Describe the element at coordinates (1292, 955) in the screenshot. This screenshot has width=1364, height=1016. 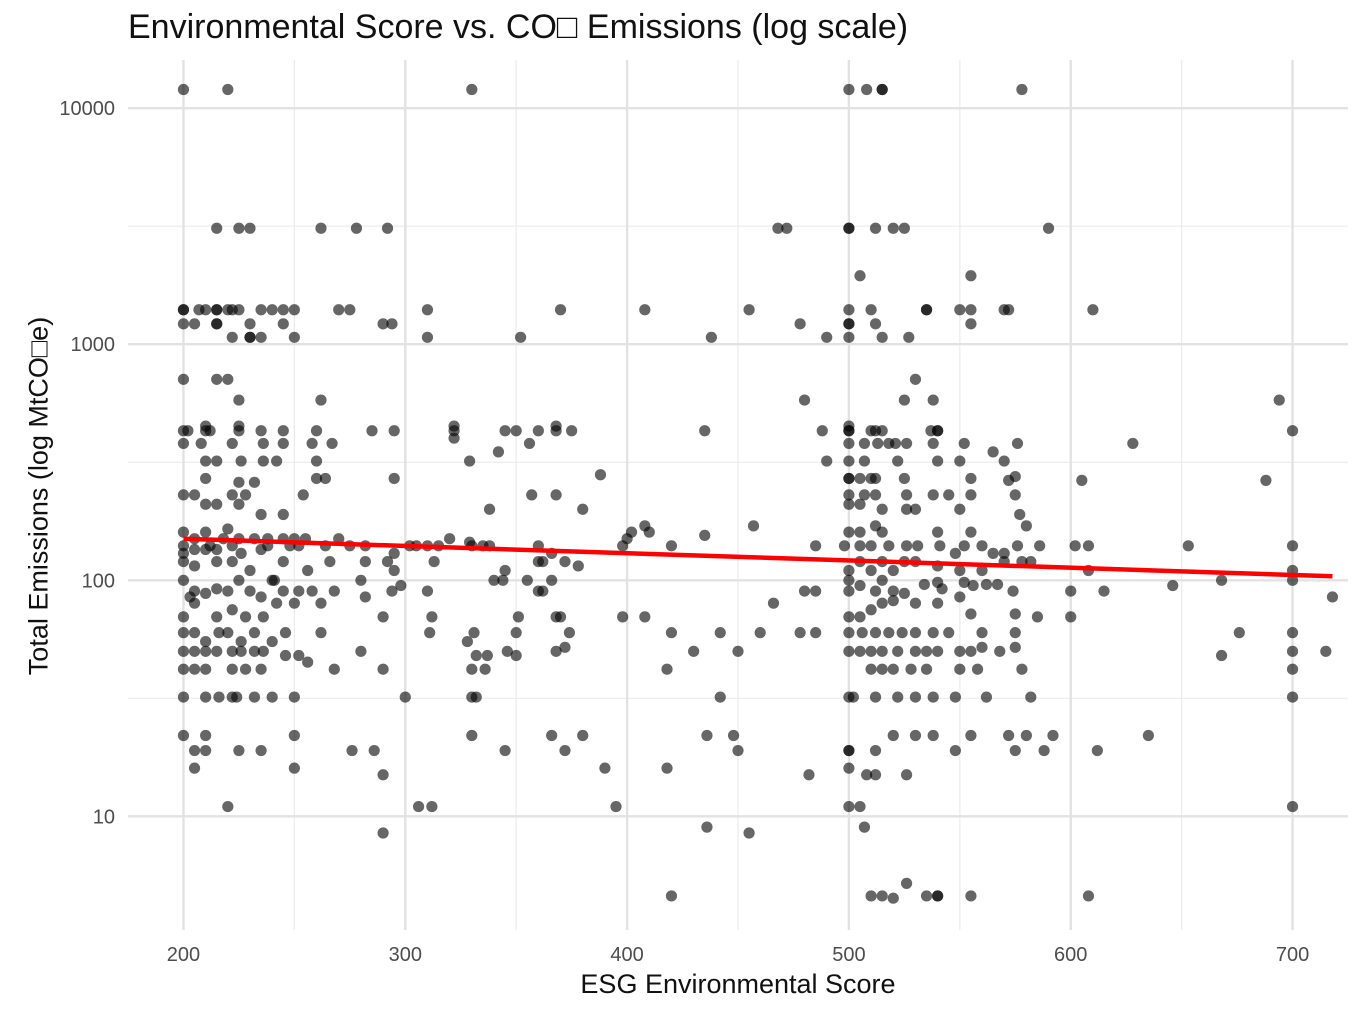
I see `x-tick-label: 700` at that location.